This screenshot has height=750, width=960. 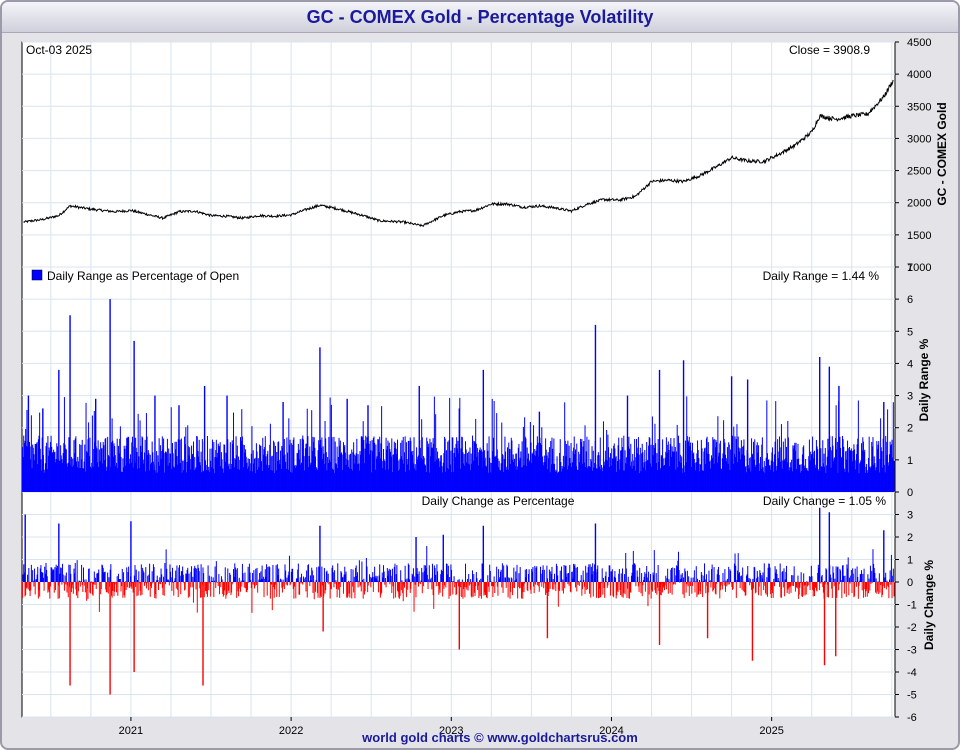 I want to click on price-axis-title: GC - COMEX Gold, so click(x=942, y=153).